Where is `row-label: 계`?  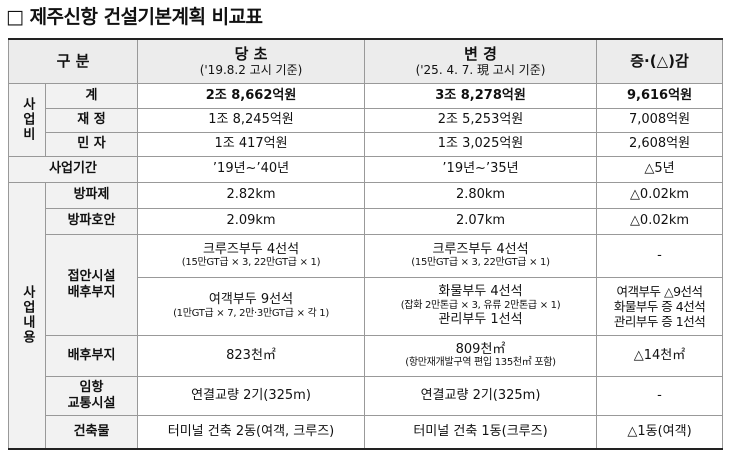
row-label: 계 is located at coordinates (91, 95).